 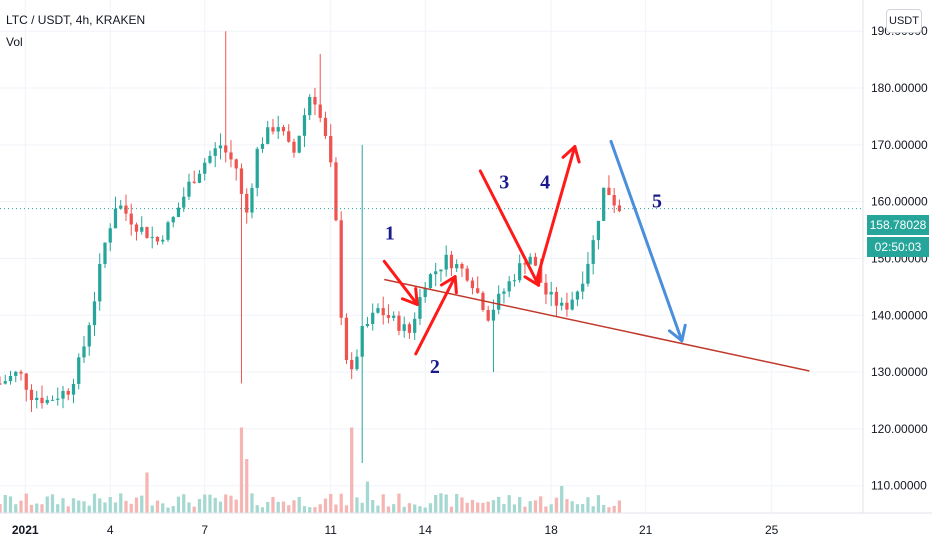 I want to click on wave-label: 4, so click(x=545, y=183).